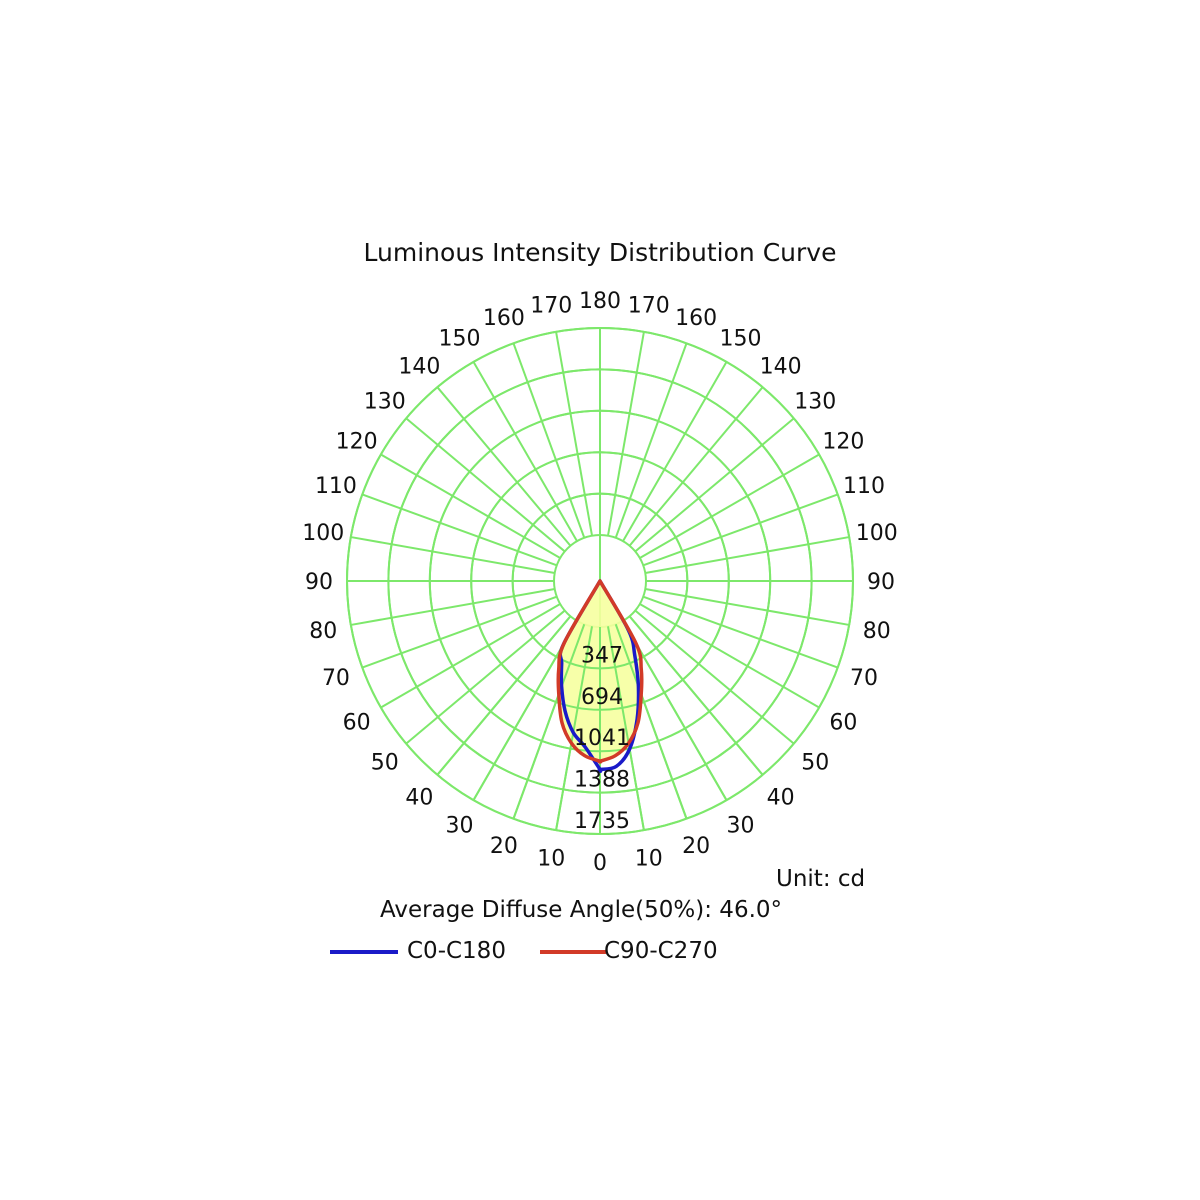 This screenshot has width=1200, height=1200. Describe the element at coordinates (600, 863) in the screenshot. I see `angle-tick-label: 0` at that location.